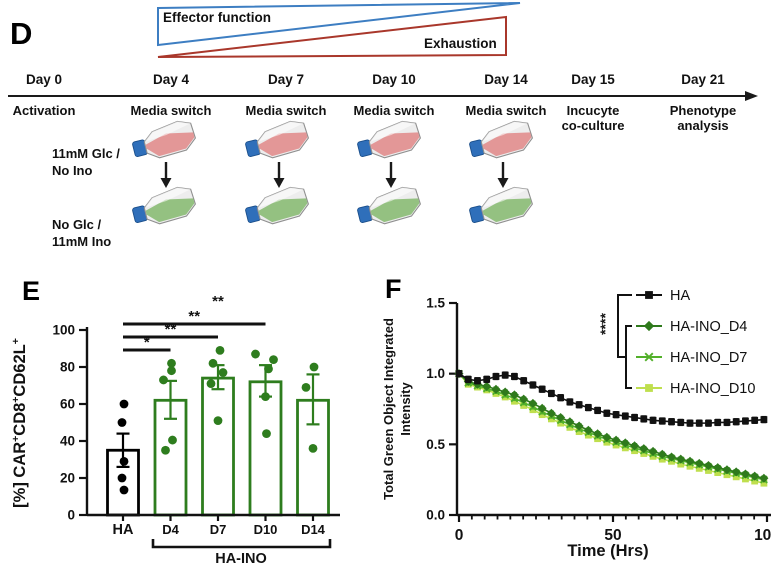 This screenshot has width=771, height=565. What do you see at coordinates (605, 324) in the screenshot?
I see `sig-star-label: ****` at bounding box center [605, 324].